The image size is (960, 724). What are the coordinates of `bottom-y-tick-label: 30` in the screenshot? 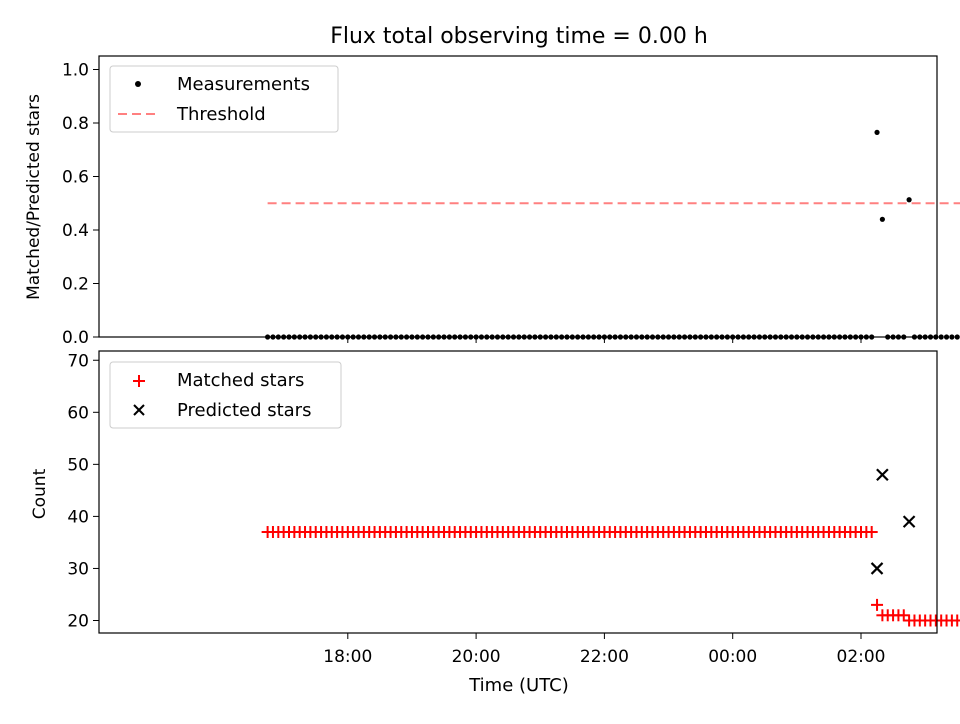 It's located at (78, 569).